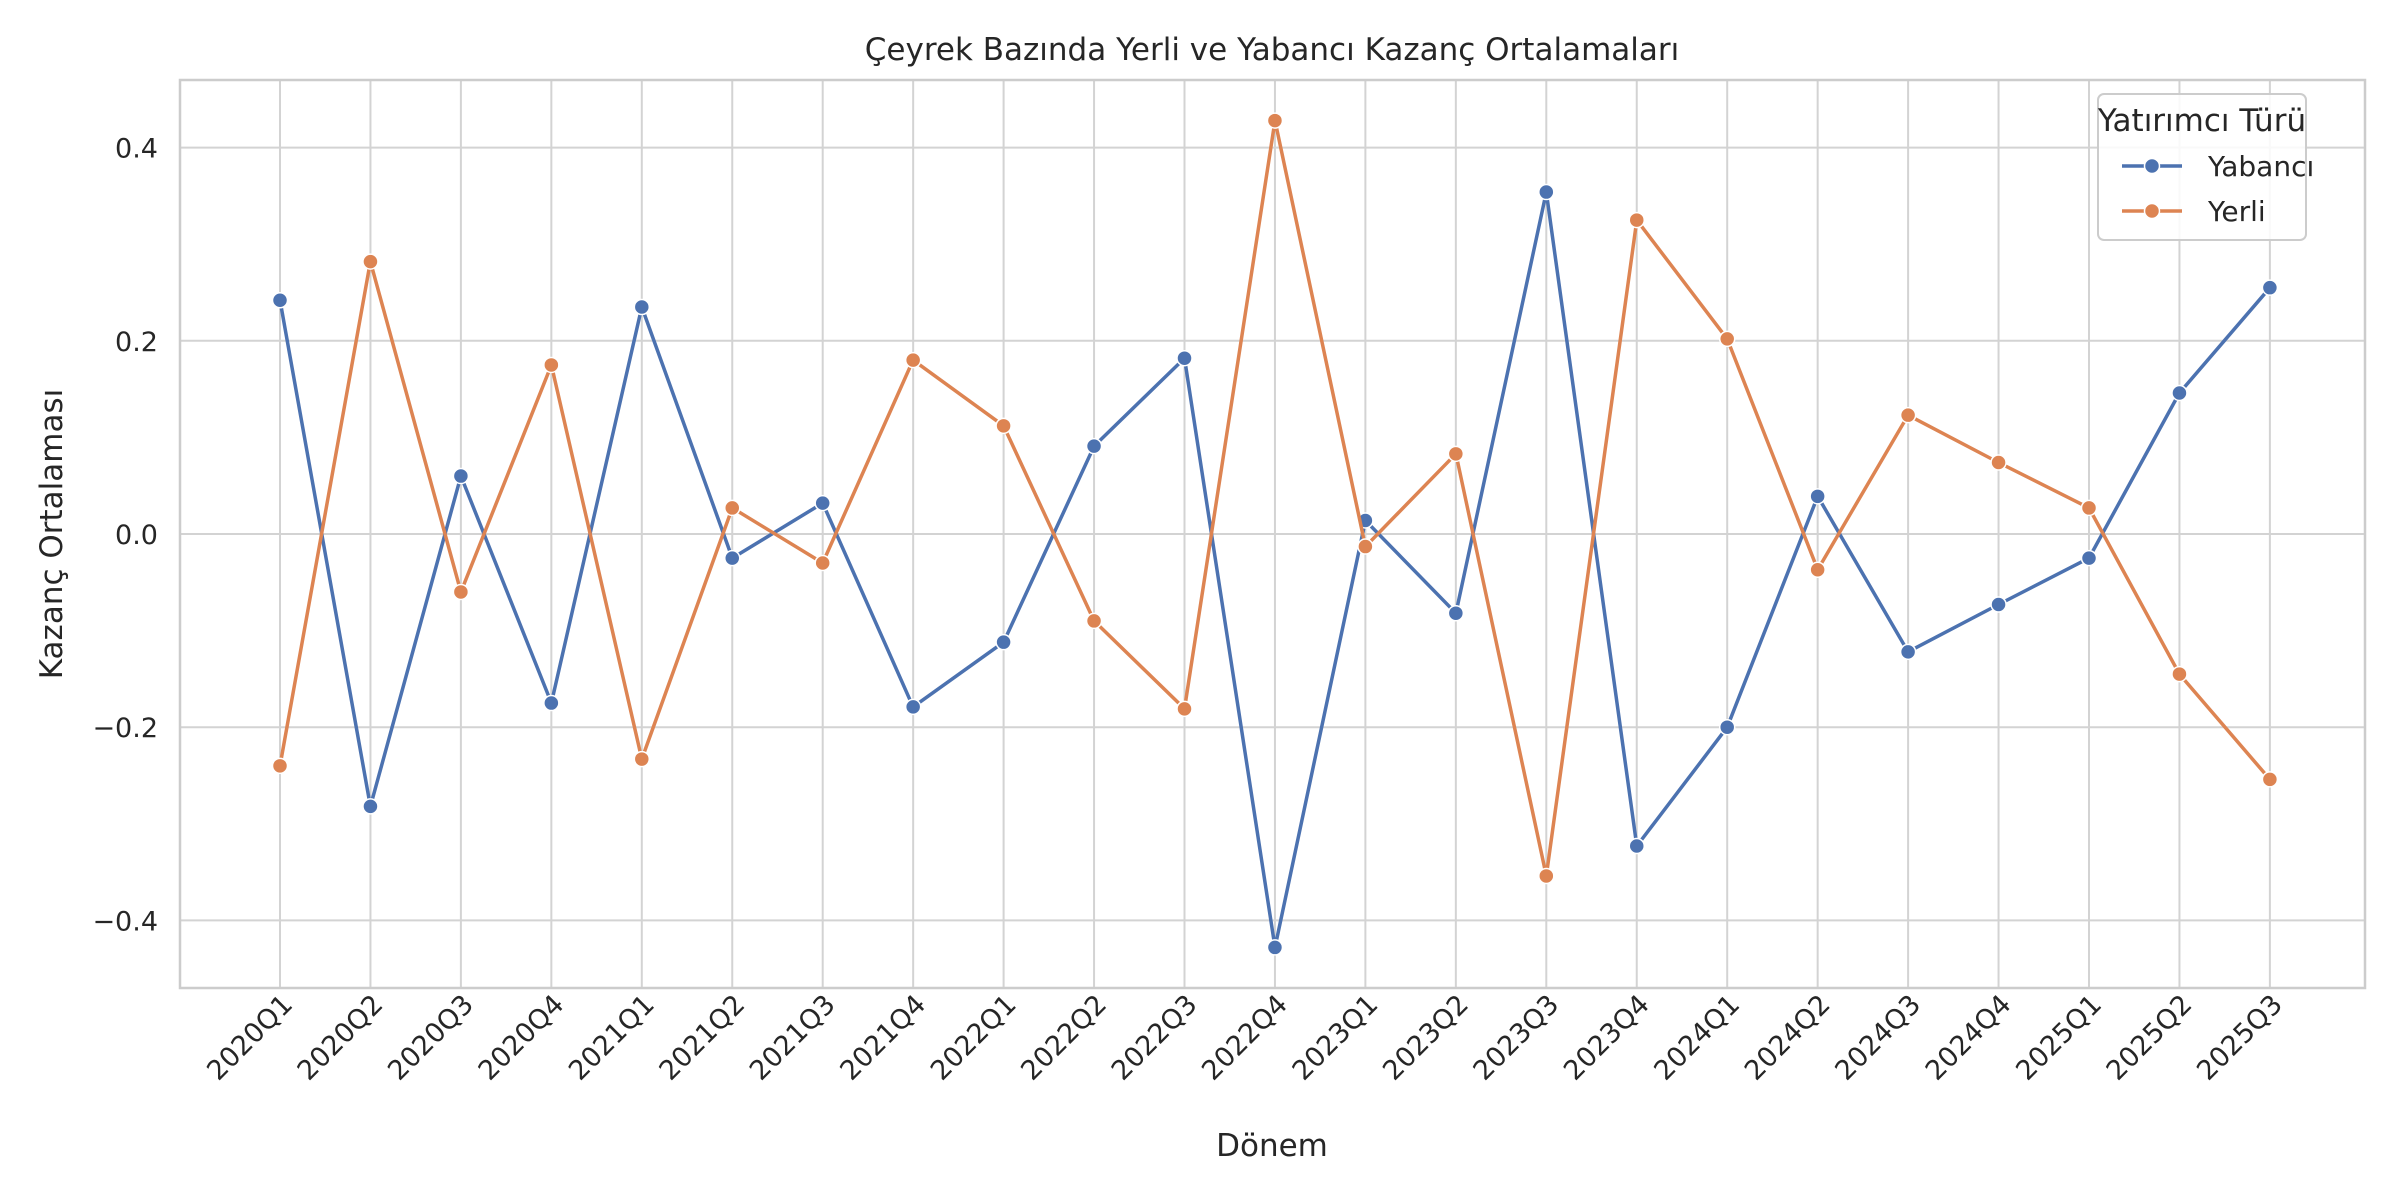  I want to click on x-tick-label: 2020Q1, so click(250, 1038).